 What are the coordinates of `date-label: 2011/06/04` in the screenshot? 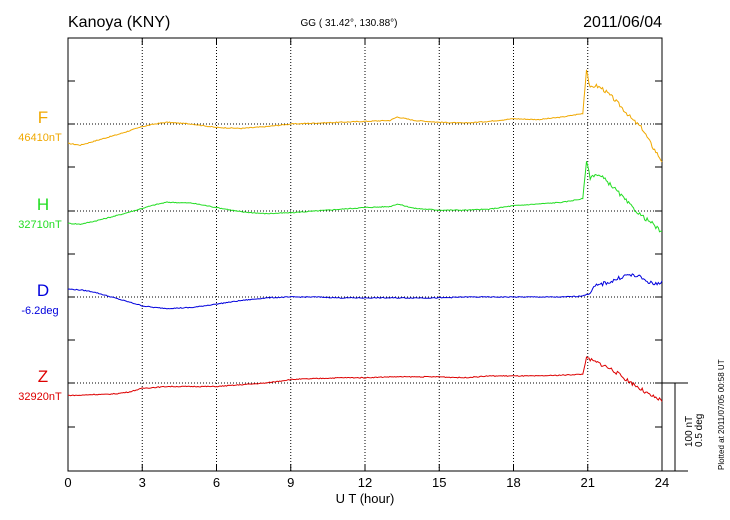 It's located at (622, 22).